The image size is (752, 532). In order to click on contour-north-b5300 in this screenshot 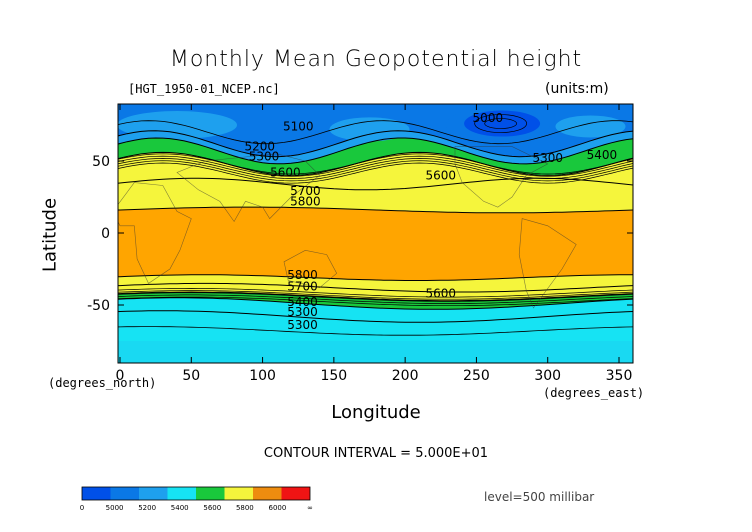, I will do `click(375, 144)`.